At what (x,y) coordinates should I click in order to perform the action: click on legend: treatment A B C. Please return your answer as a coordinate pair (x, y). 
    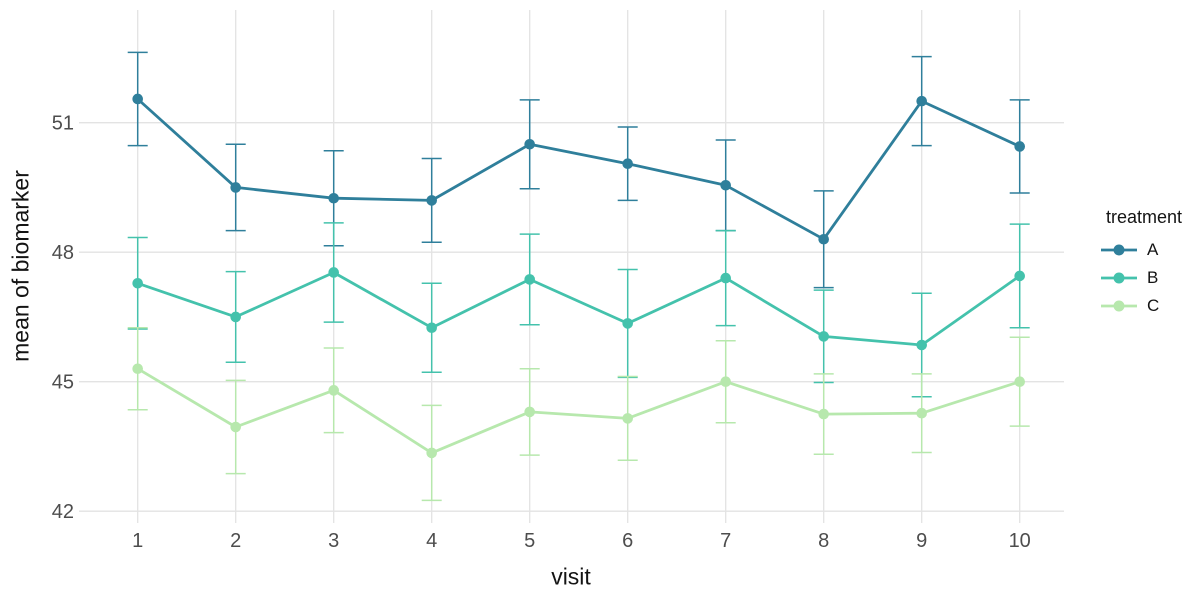
    Looking at the image, I should click on (1141, 263).